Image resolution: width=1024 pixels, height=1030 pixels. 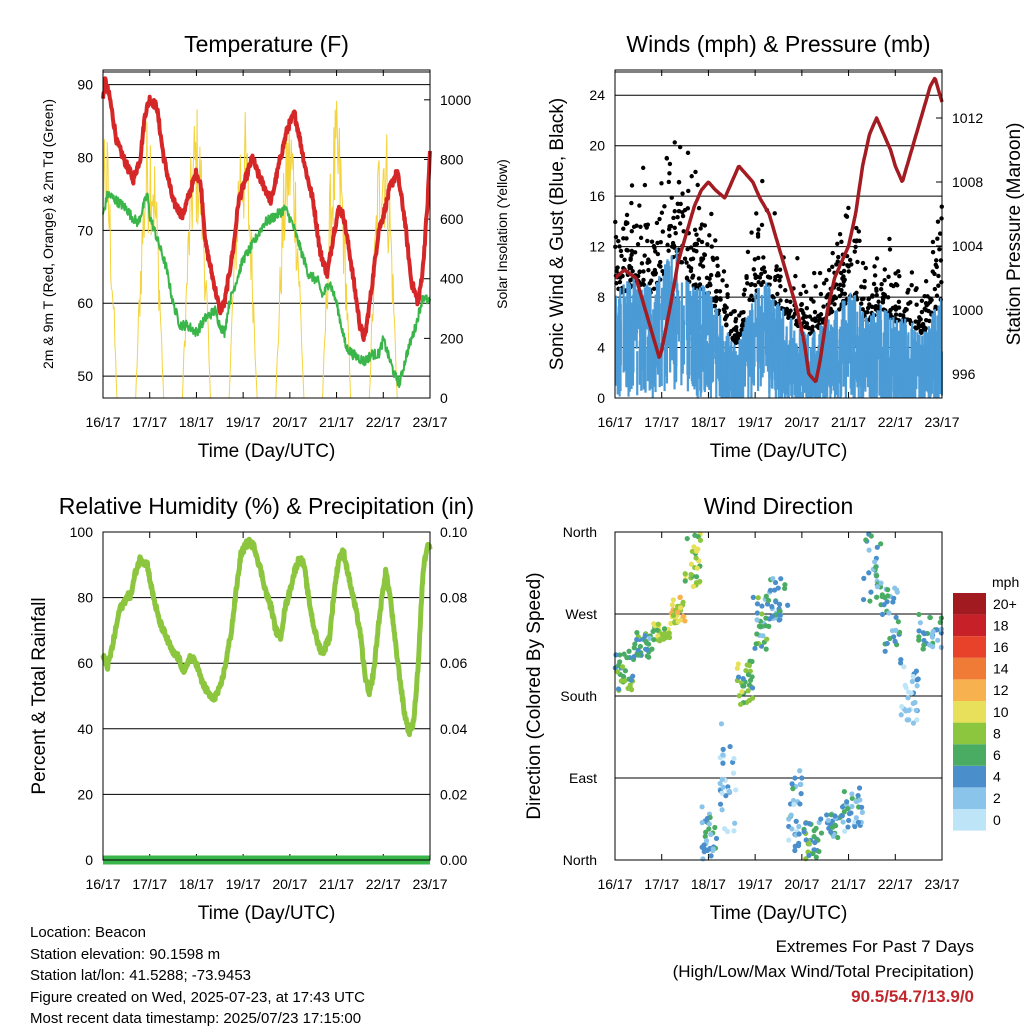 I want to click on extremes-title: Extremes For Past 7 Days, so click(x=874, y=946).